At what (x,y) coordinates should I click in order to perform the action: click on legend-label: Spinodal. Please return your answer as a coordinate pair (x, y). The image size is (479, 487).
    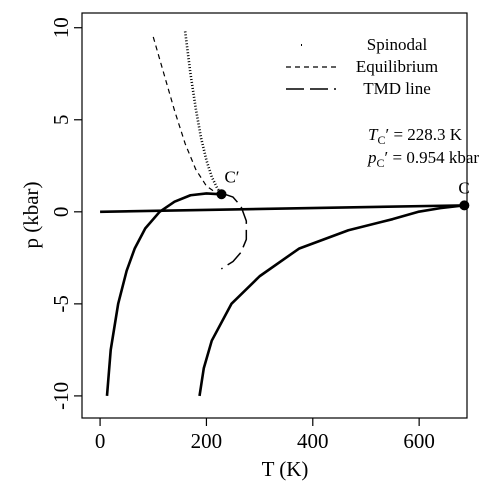
    Looking at the image, I should click on (397, 44).